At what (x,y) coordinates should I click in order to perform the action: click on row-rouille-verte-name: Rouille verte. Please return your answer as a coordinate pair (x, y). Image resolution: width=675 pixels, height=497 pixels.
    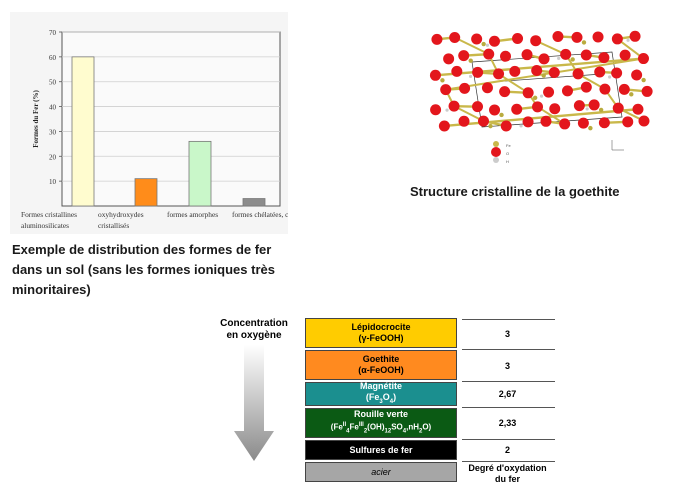
    Looking at the image, I should click on (381, 413).